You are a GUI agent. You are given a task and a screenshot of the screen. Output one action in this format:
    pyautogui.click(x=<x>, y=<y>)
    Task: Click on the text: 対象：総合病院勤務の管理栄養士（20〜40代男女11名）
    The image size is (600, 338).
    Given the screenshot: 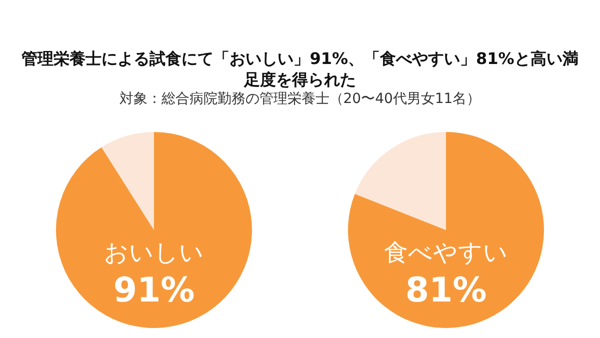 What is the action you would take?
    pyautogui.click(x=300, y=99)
    